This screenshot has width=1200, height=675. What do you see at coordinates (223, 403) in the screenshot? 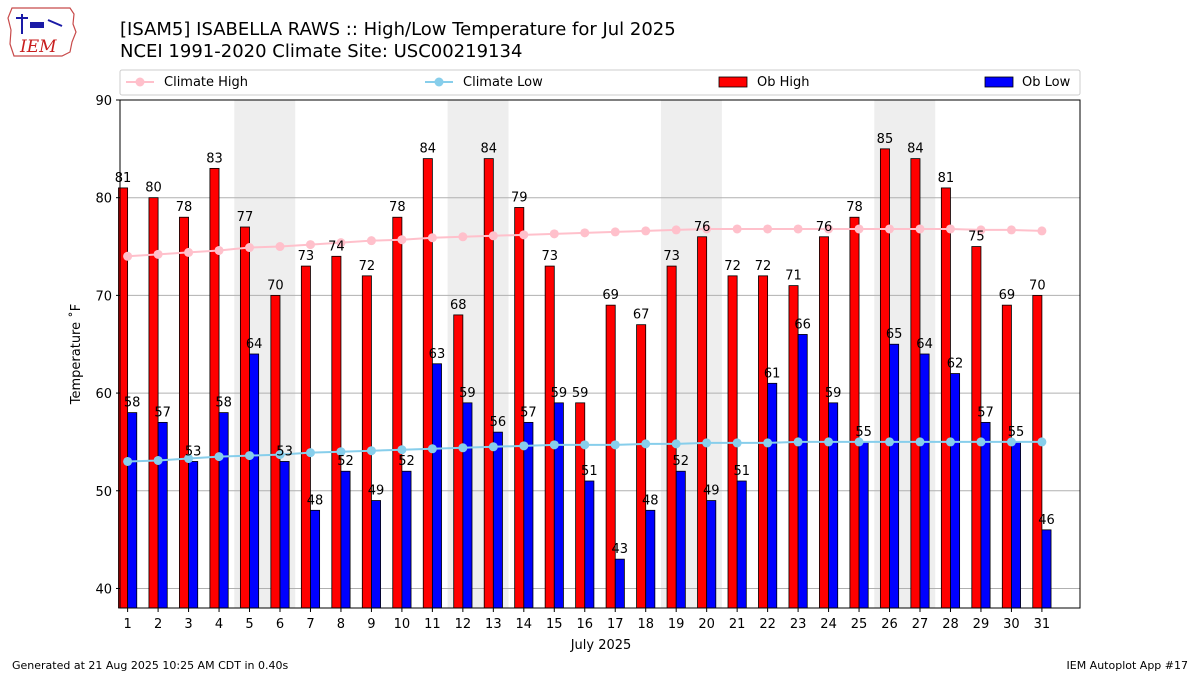
I see `ob-low-value-label-4: 58` at bounding box center [223, 403].